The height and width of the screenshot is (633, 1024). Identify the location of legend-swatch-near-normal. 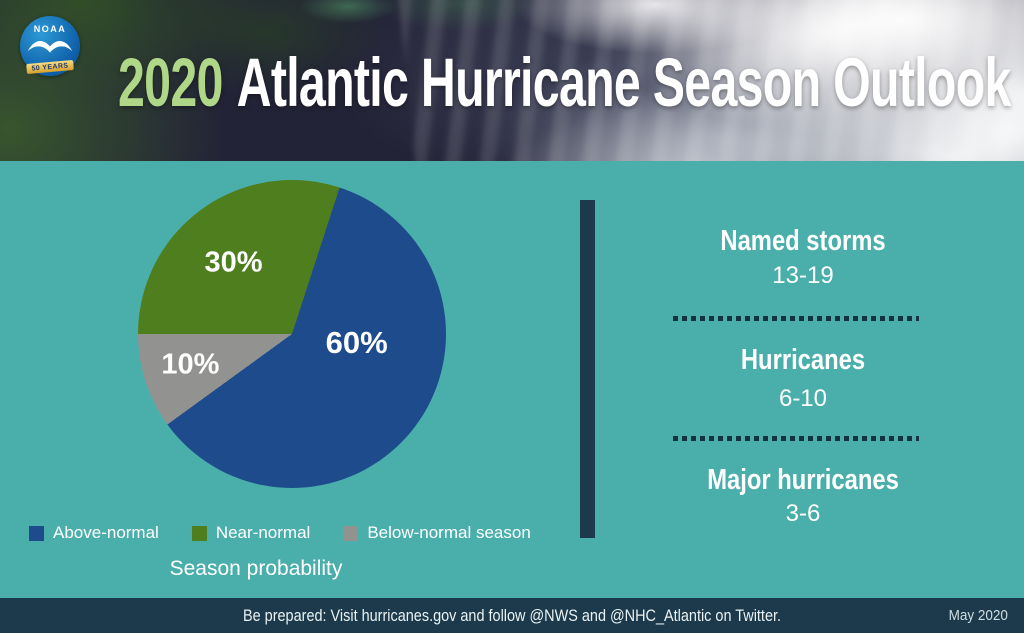
(199, 533).